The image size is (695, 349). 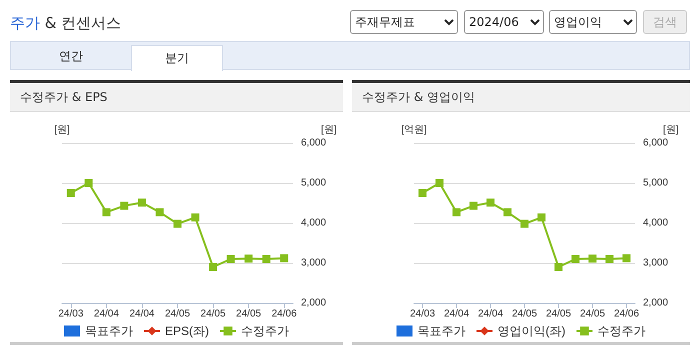 I want to click on legend-label: 영업이익(좌), so click(x=532, y=331).